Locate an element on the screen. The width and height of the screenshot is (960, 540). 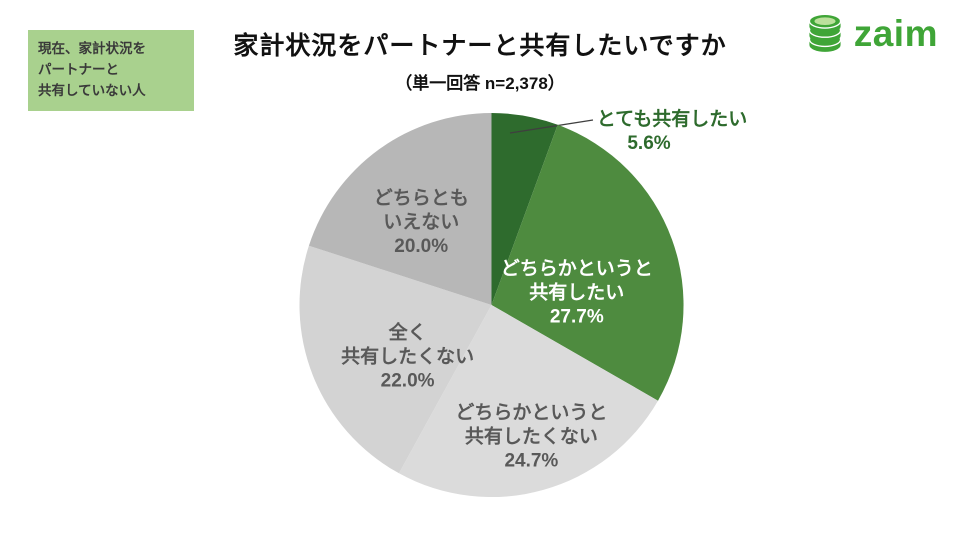
audience-note-line-3: 共有していない人 is located at coordinates (92, 90).